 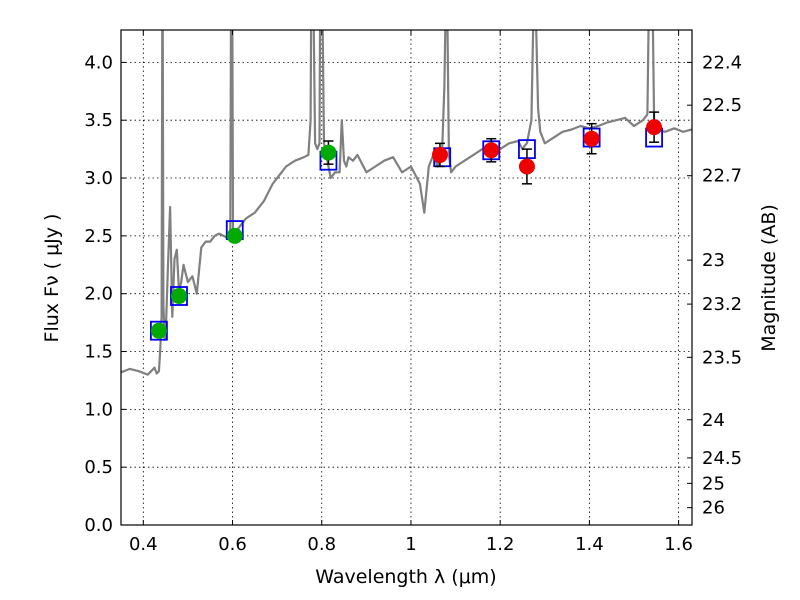 What do you see at coordinates (410, 544) in the screenshot?
I see `x-tick-label: 1` at bounding box center [410, 544].